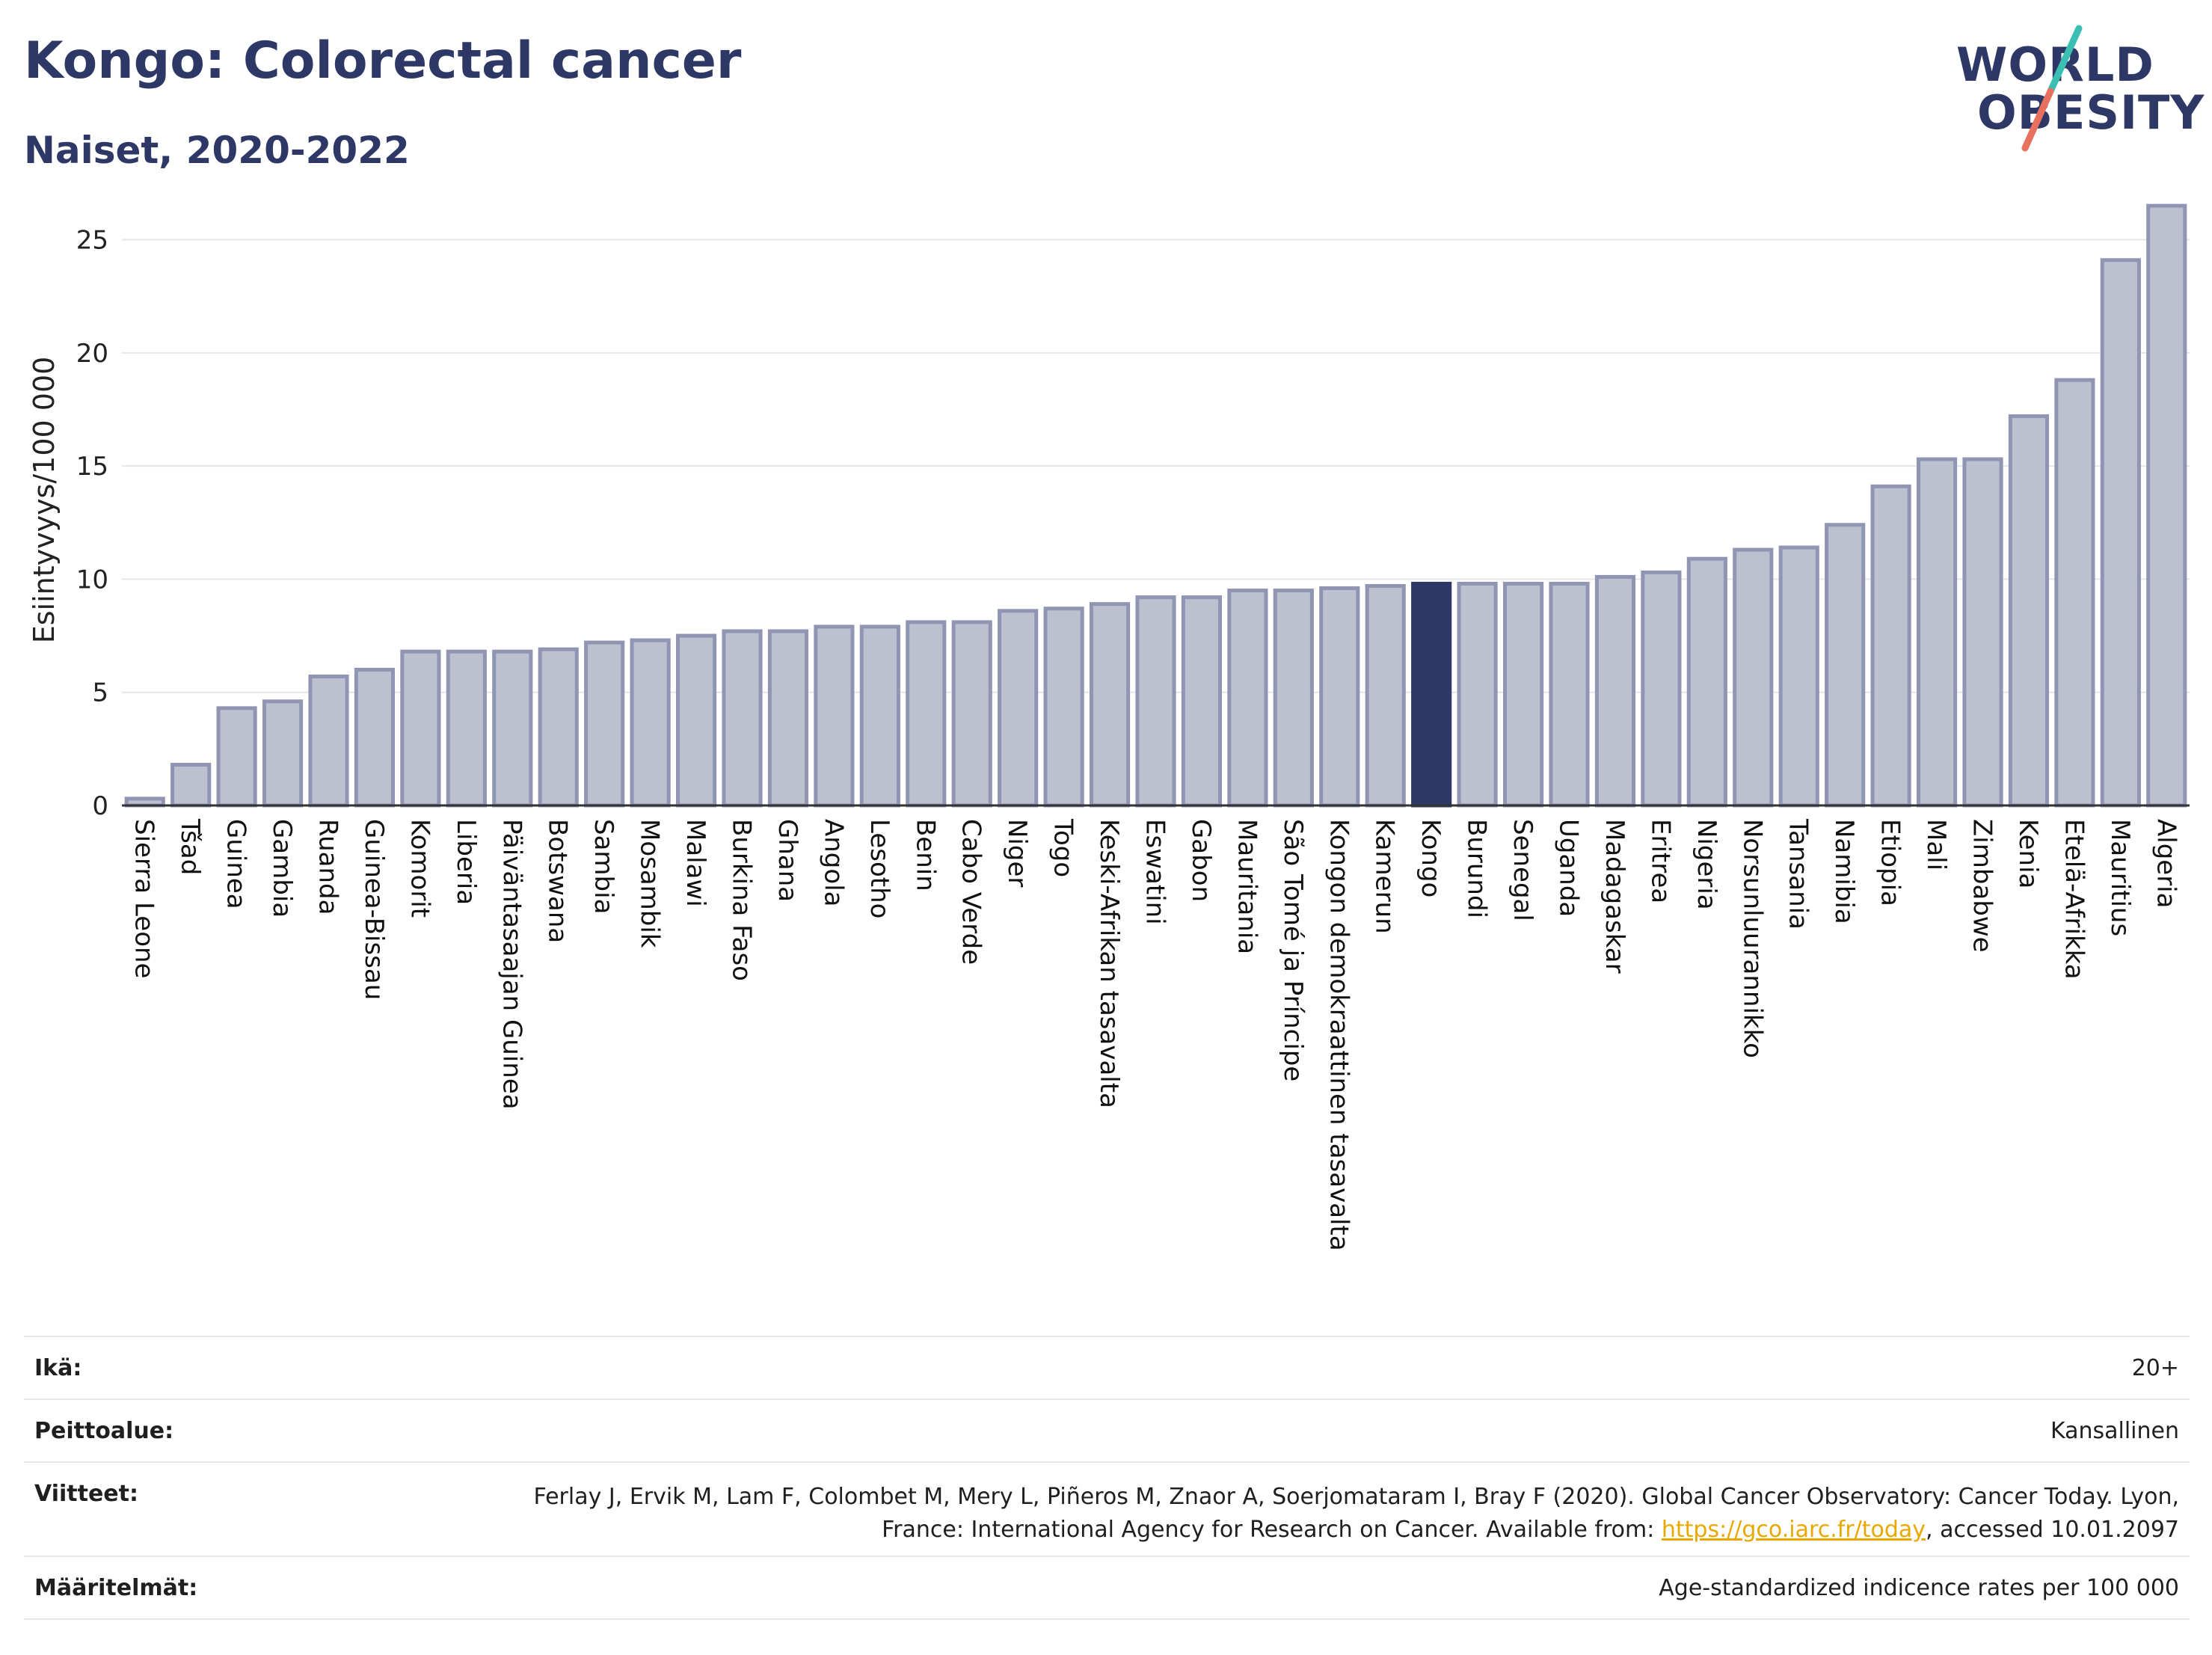 This screenshot has width=2212, height=1655. What do you see at coordinates (419, 868) in the screenshot?
I see `x-tick-label: Komorit` at bounding box center [419, 868].